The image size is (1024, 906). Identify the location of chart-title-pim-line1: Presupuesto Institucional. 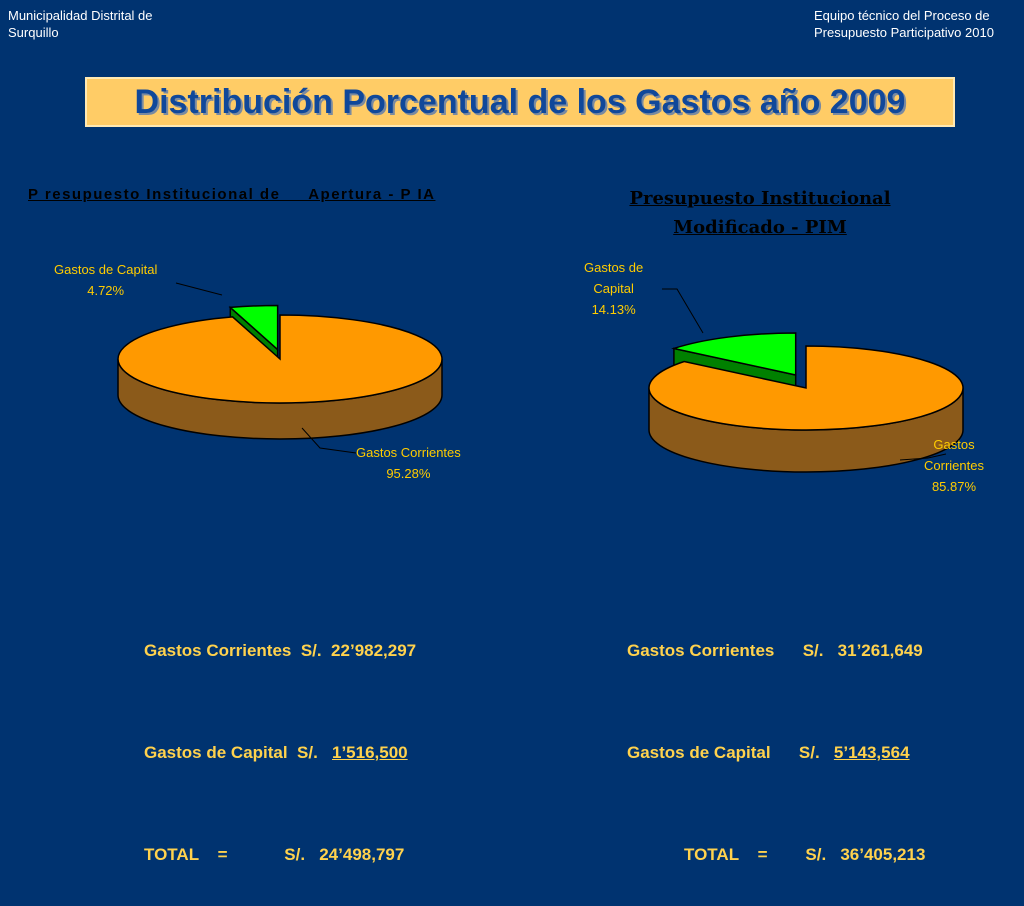
(760, 198).